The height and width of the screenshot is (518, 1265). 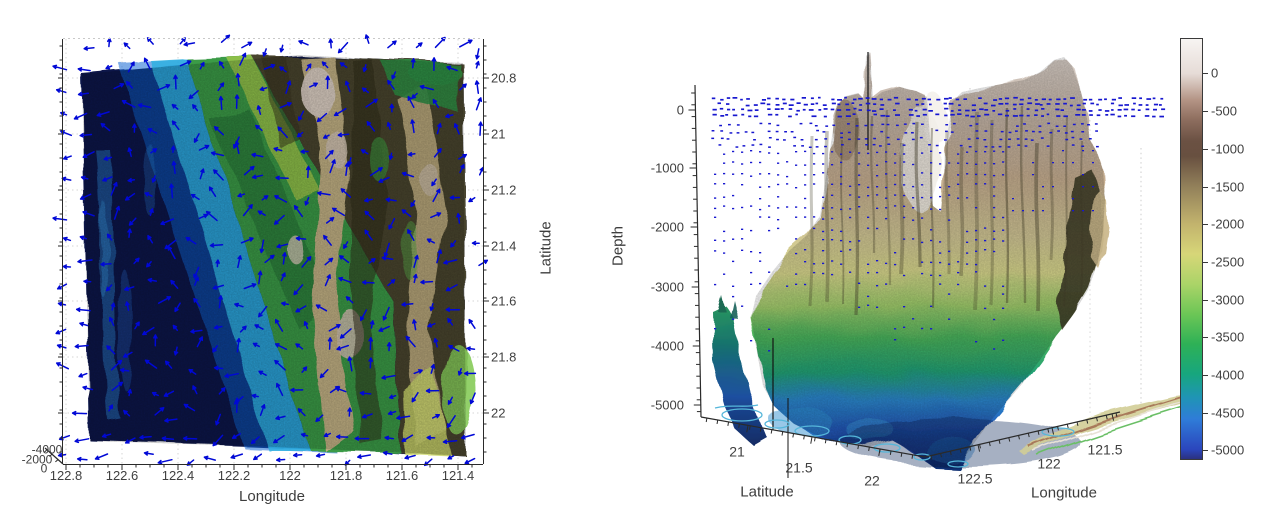 I want to click on x-axis-label: Longitude, so click(x=272, y=496).